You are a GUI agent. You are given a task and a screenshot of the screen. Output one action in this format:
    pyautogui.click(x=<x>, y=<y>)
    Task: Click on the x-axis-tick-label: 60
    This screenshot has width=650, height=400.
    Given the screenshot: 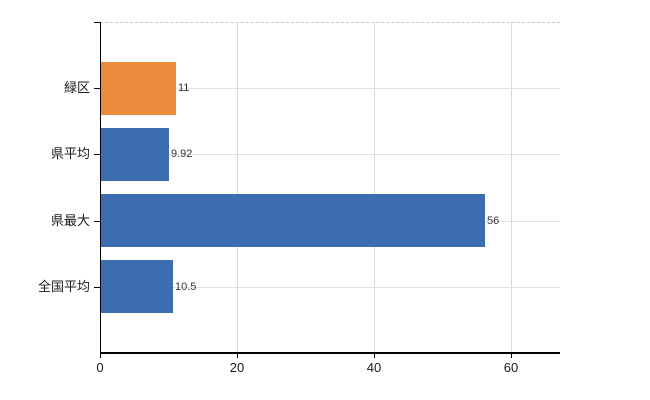 What is the action you would take?
    pyautogui.click(x=511, y=367)
    